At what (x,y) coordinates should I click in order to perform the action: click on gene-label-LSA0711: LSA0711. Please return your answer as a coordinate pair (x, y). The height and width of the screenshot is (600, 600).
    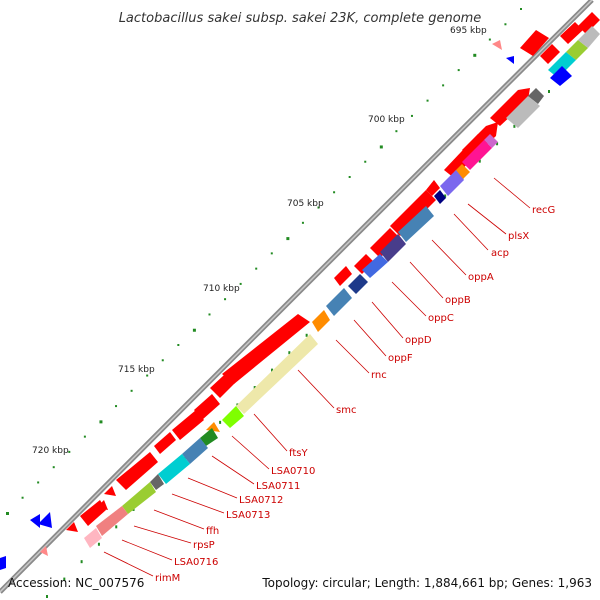
    Looking at the image, I should click on (278, 486).